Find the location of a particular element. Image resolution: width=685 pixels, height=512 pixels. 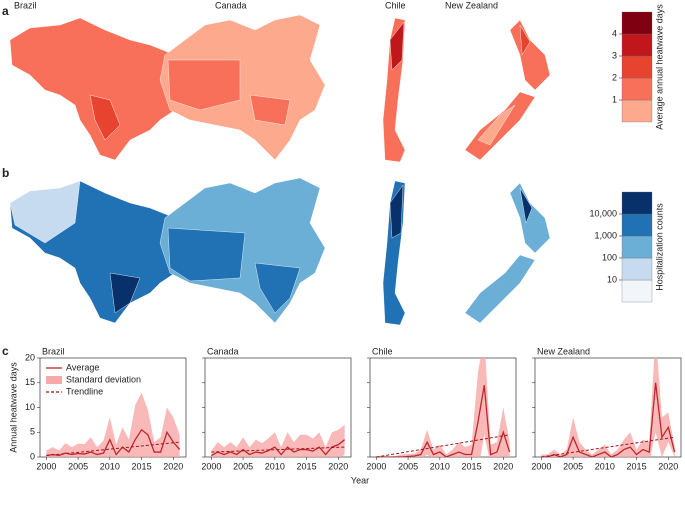

map-title: Canada is located at coordinates (231, 5).